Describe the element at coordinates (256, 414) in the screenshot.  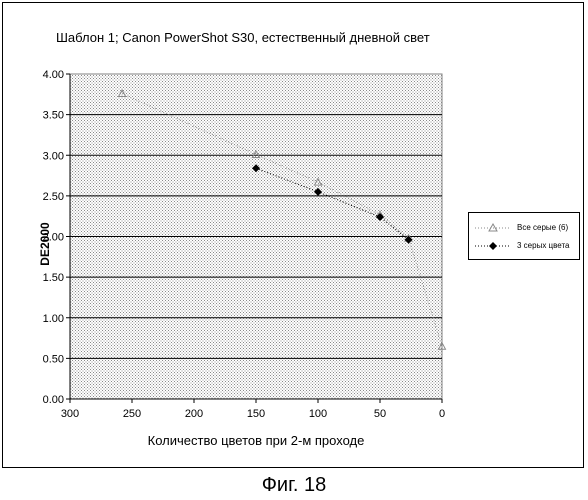
I see `x-tick-label: 150` at that location.